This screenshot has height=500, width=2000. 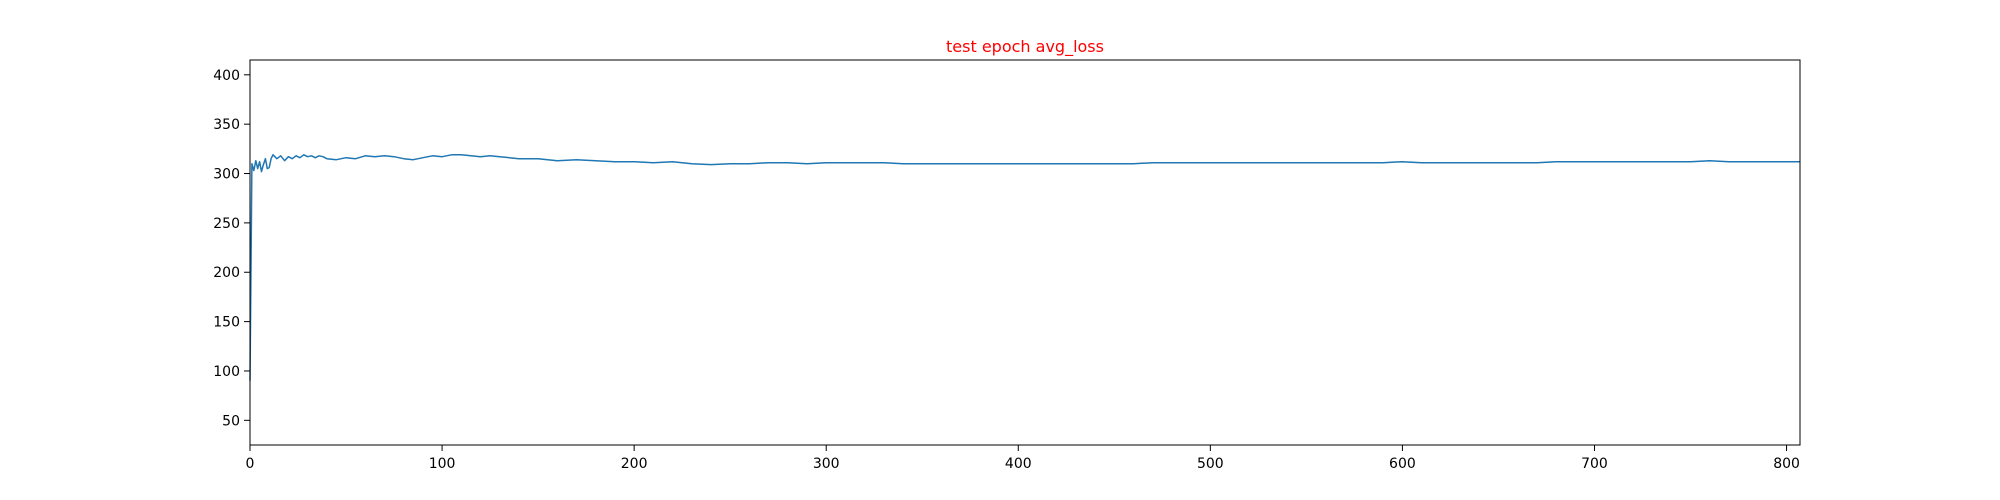 I want to click on y-tick-label: 150, so click(x=226, y=323).